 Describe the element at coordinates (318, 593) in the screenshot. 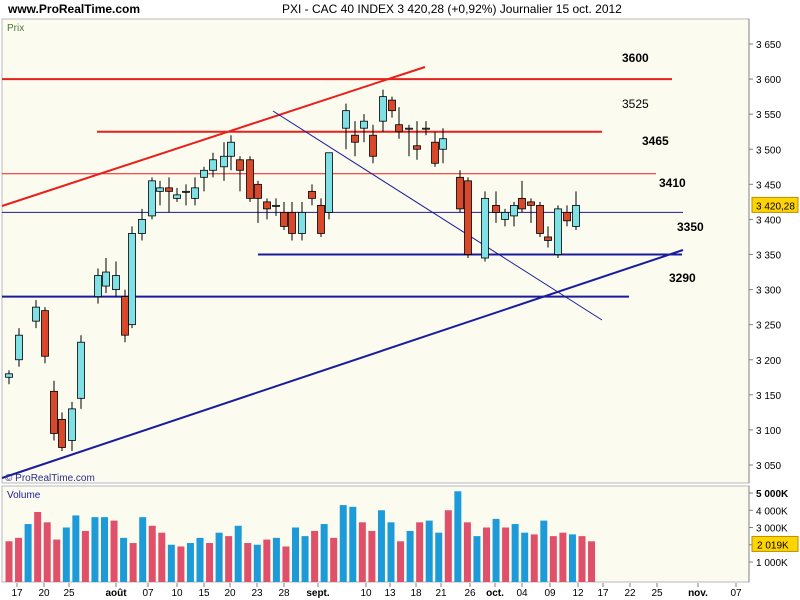

I see `x-tick-label: sept.` at that location.